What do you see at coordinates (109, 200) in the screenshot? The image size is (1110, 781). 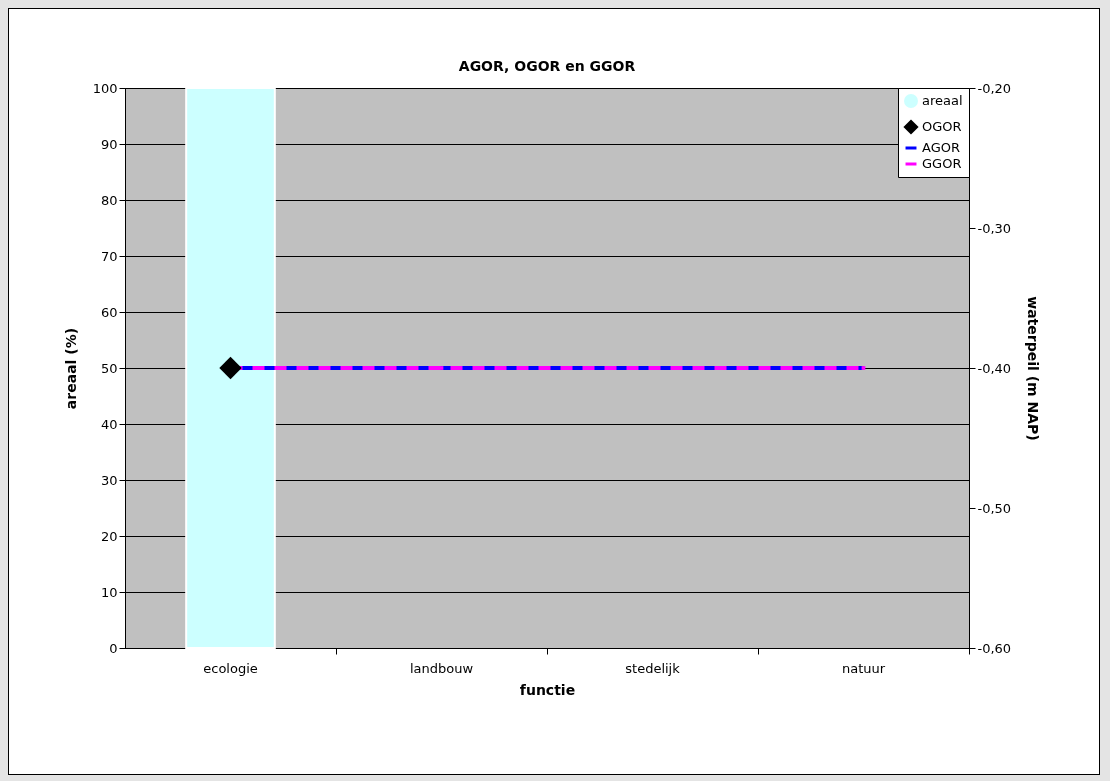 I see `y-tick-label: 80` at bounding box center [109, 200].